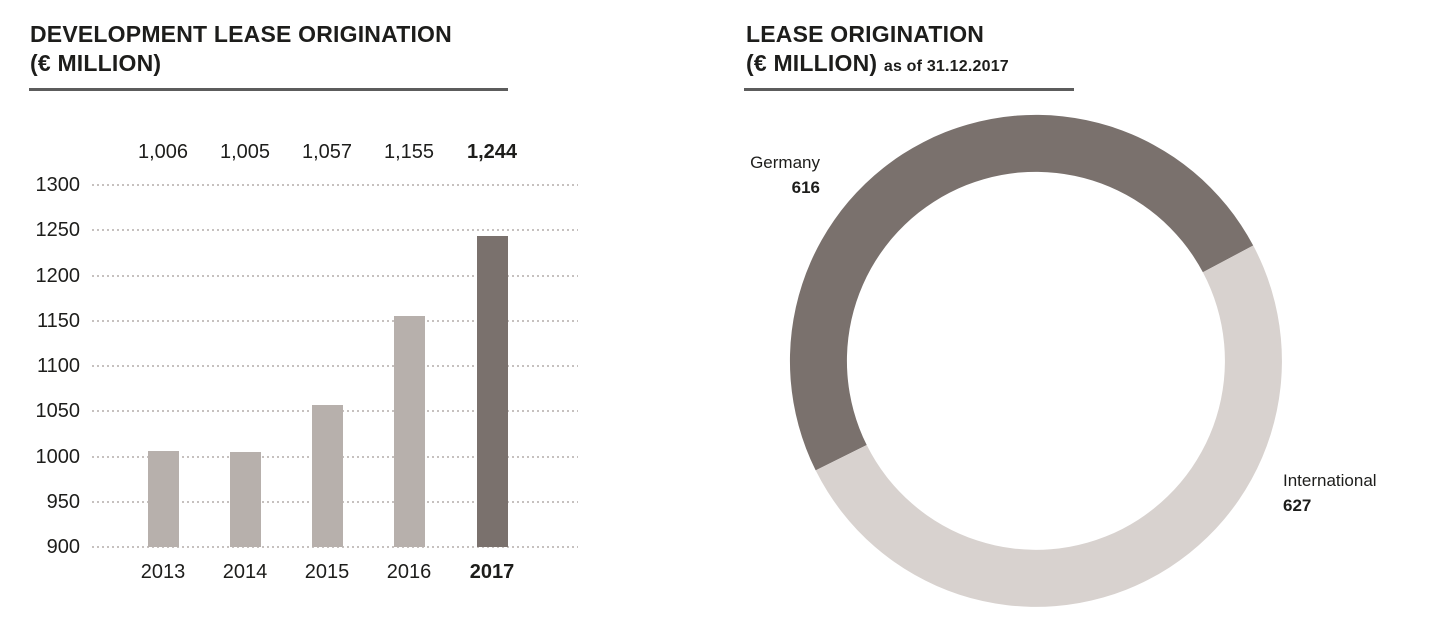 The image size is (1440, 639). What do you see at coordinates (812, 63) in the screenshot?
I see `donut-chart-title-line2: (€ MILLION)` at bounding box center [812, 63].